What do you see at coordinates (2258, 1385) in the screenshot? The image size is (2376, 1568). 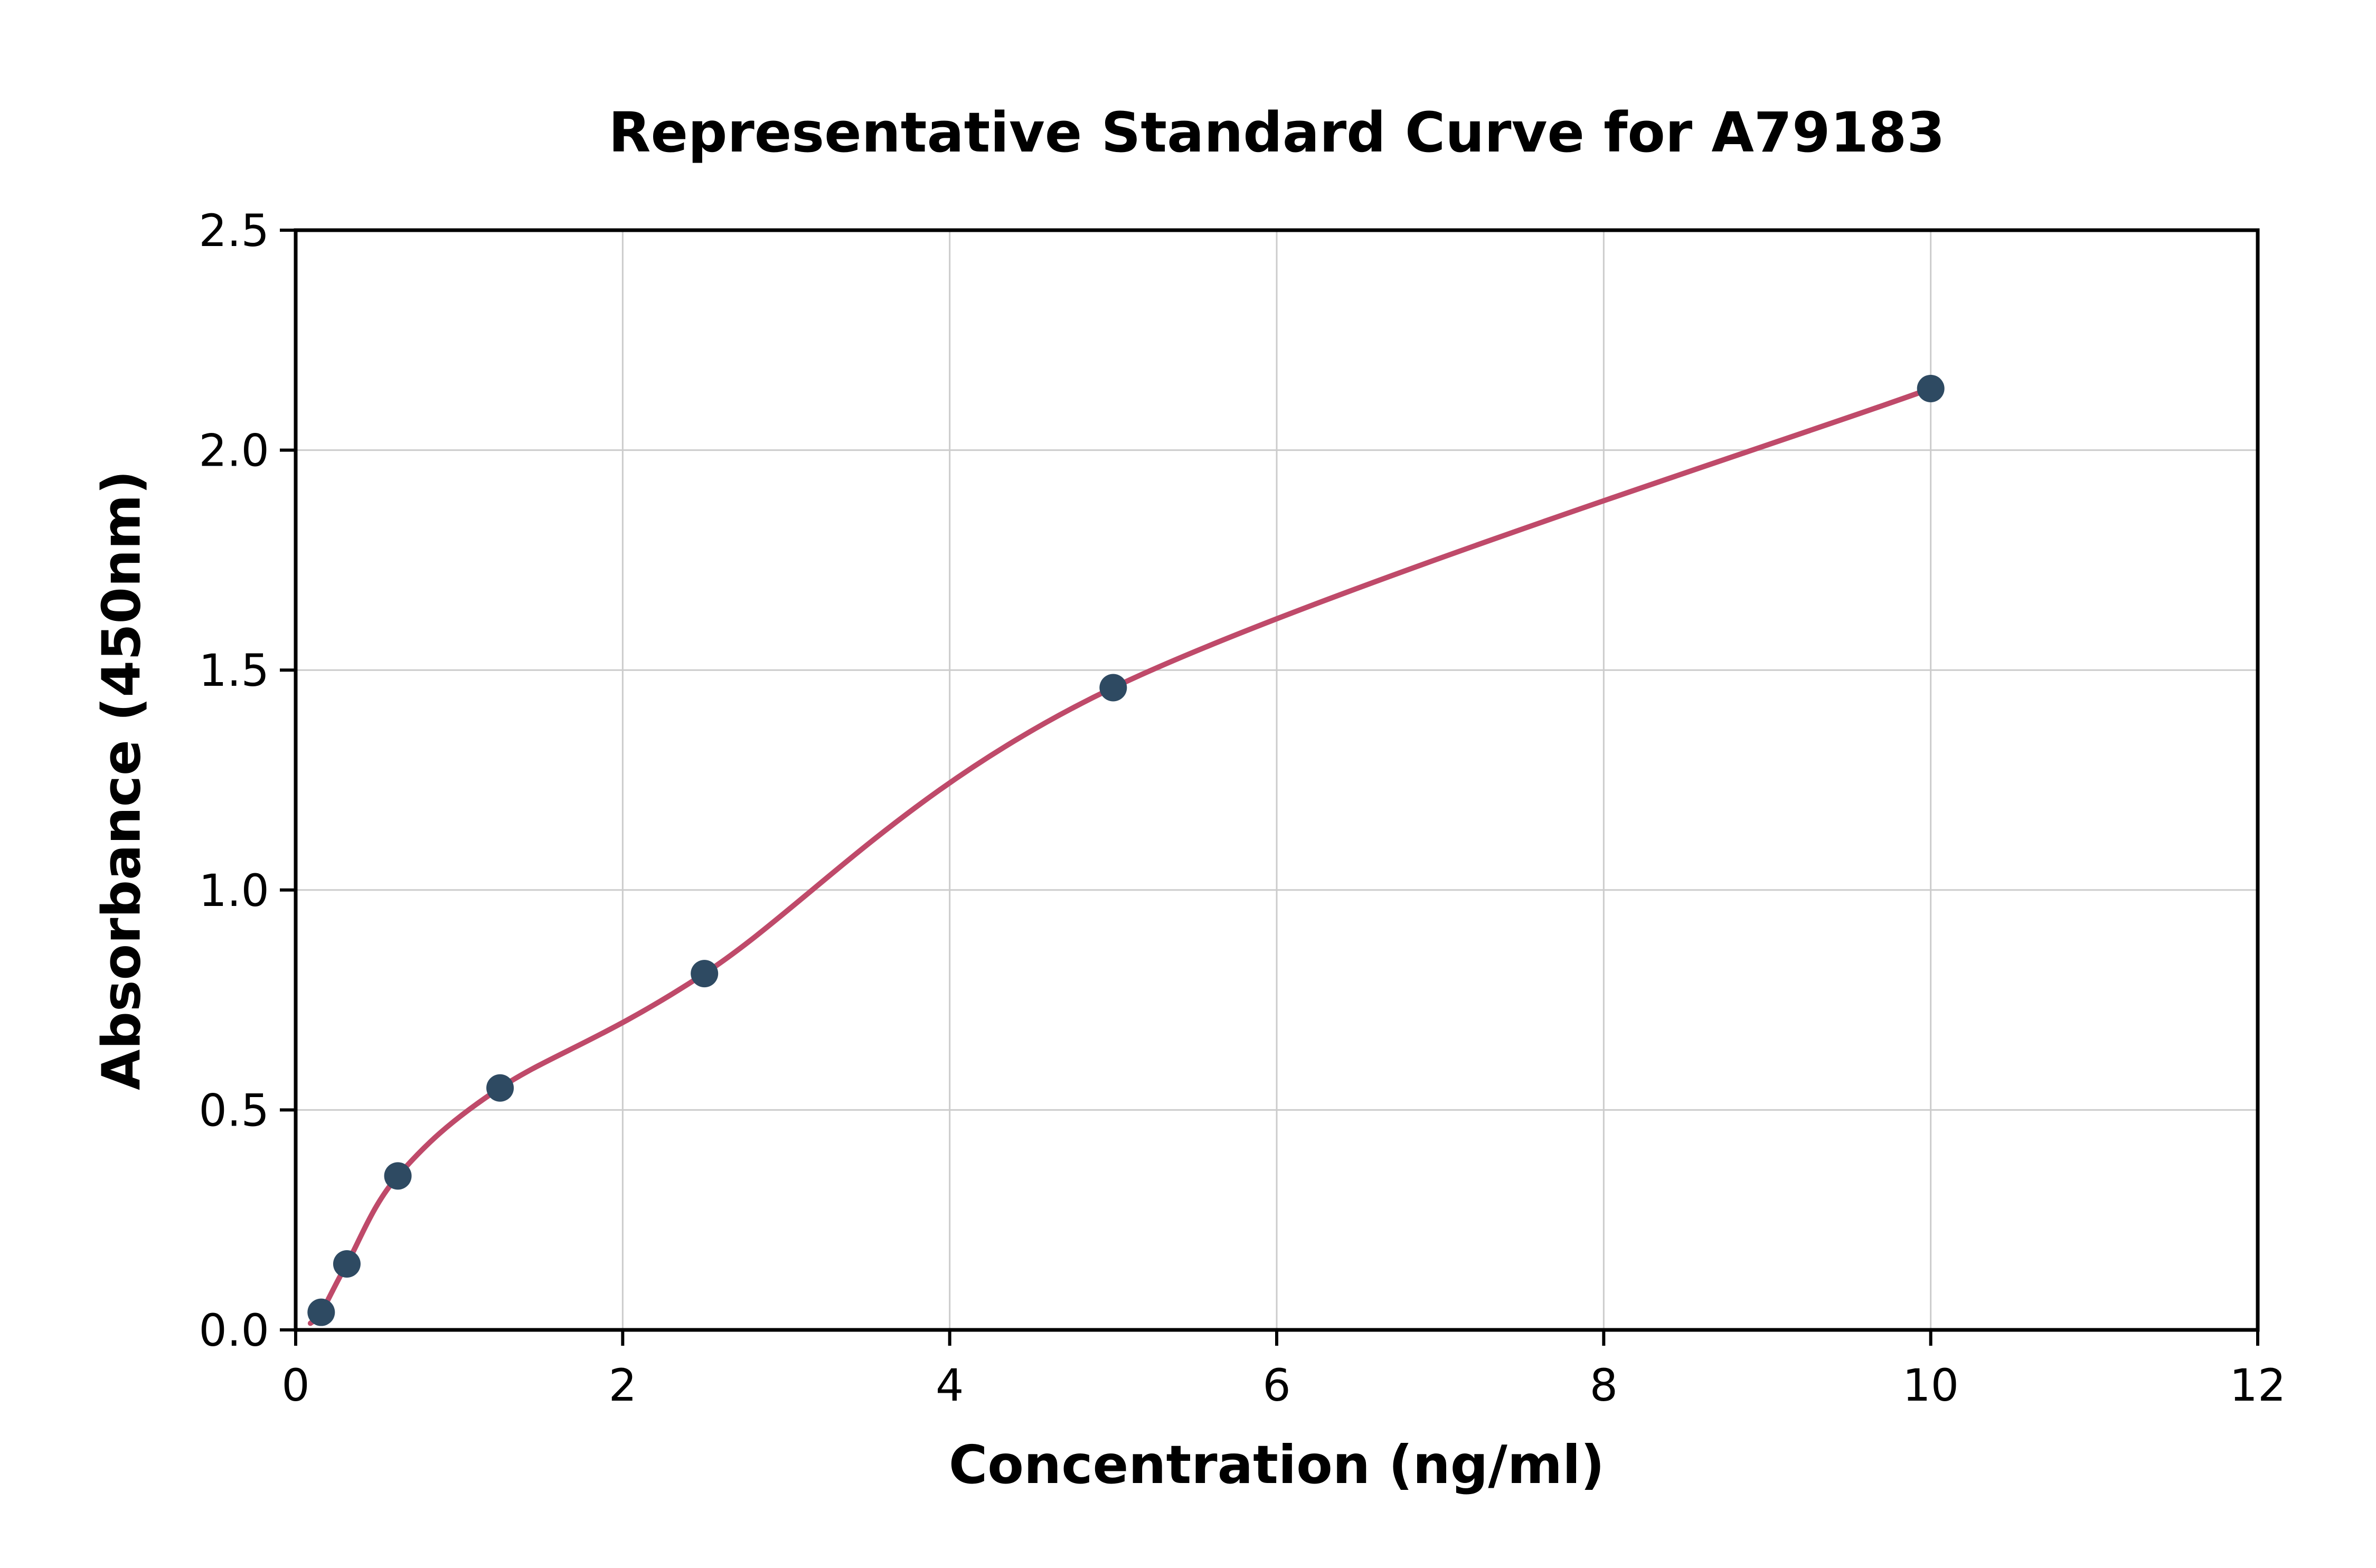 I see `x-tick-label: 12` at bounding box center [2258, 1385].